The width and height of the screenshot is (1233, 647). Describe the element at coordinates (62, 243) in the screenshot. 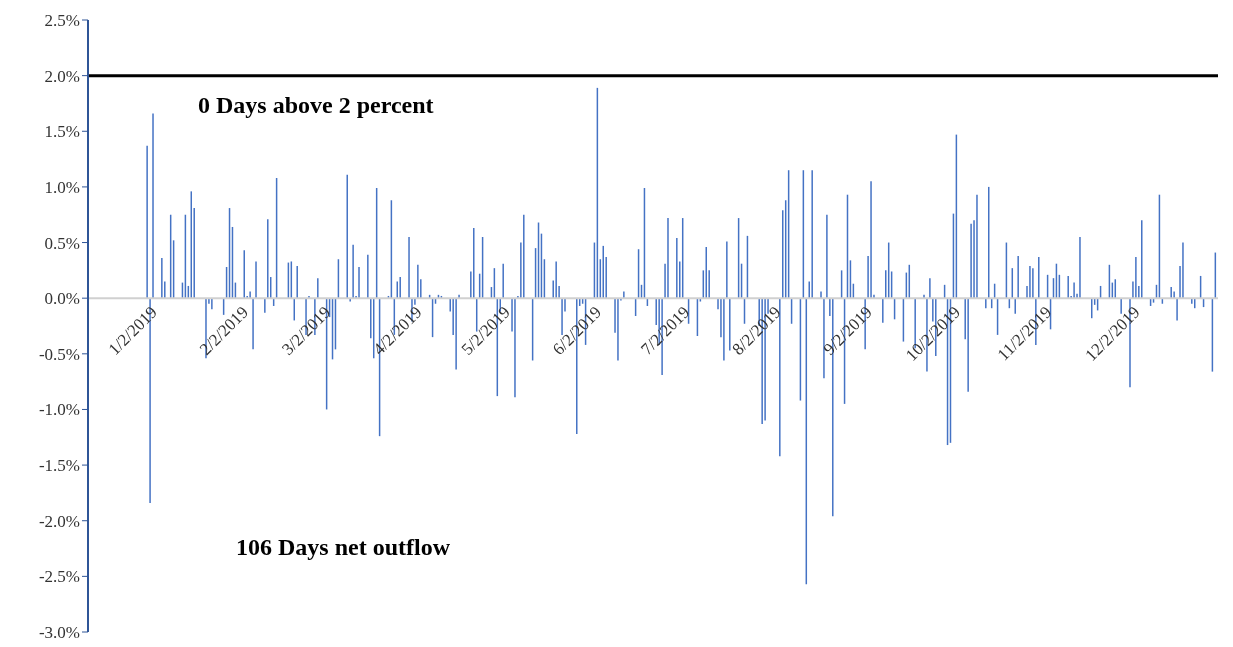

I see `y-tick-label: 0.5%` at that location.